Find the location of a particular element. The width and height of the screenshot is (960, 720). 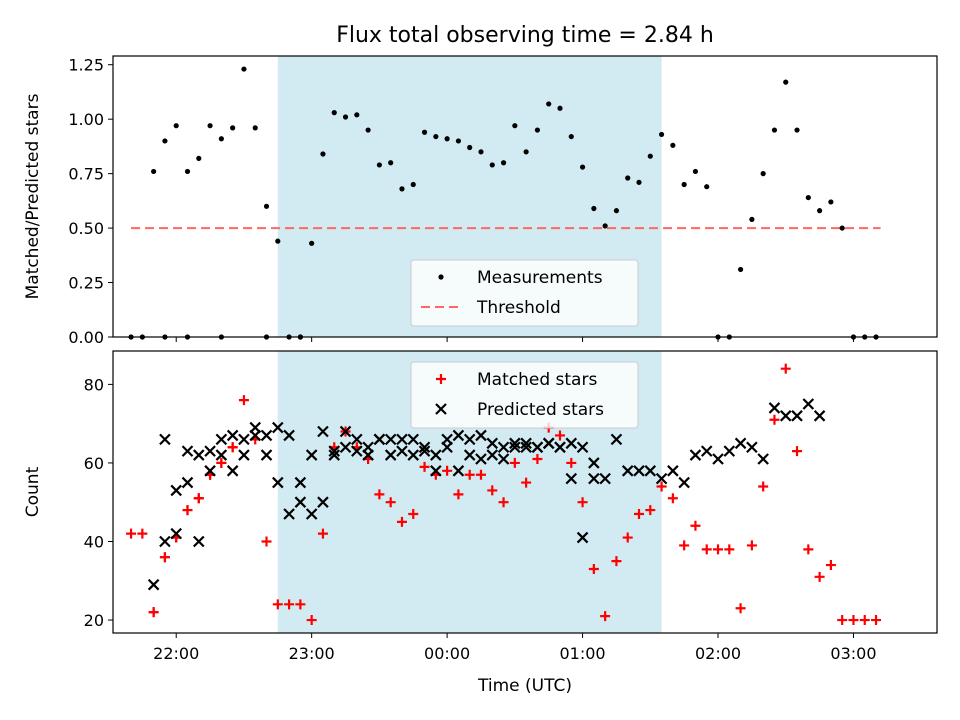

legend-label: Threshold is located at coordinates (518, 308).